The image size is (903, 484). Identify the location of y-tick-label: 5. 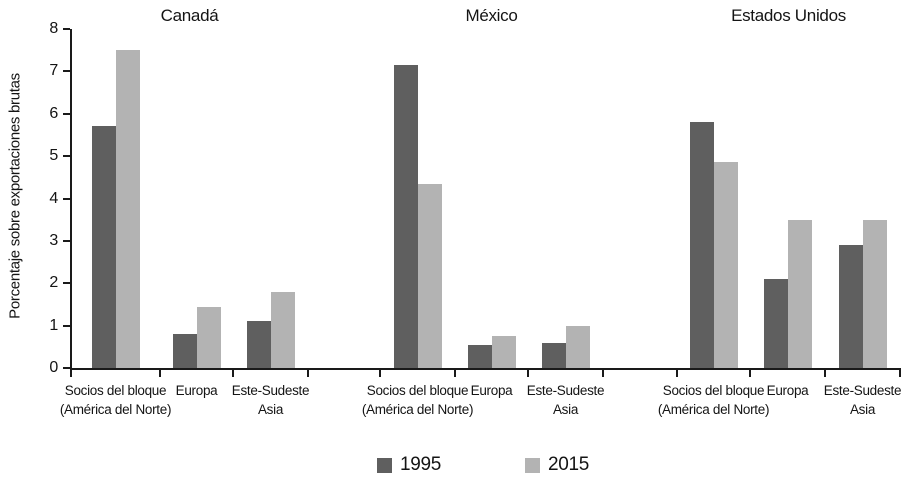
(53, 156).